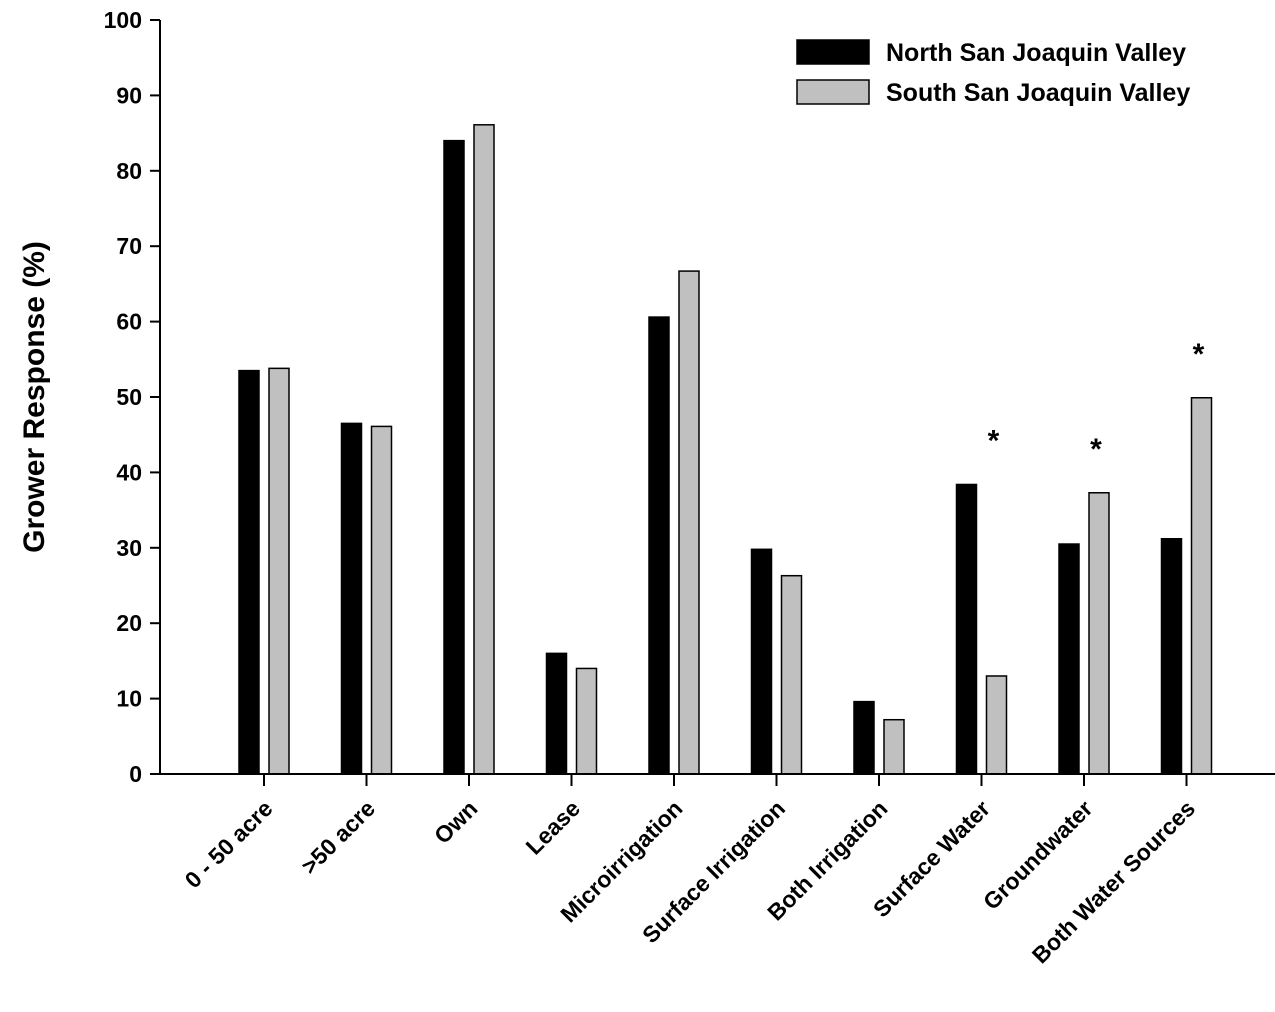 The image size is (1275, 1012). What do you see at coordinates (129, 246) in the screenshot?
I see `y-tick-label: 70` at bounding box center [129, 246].